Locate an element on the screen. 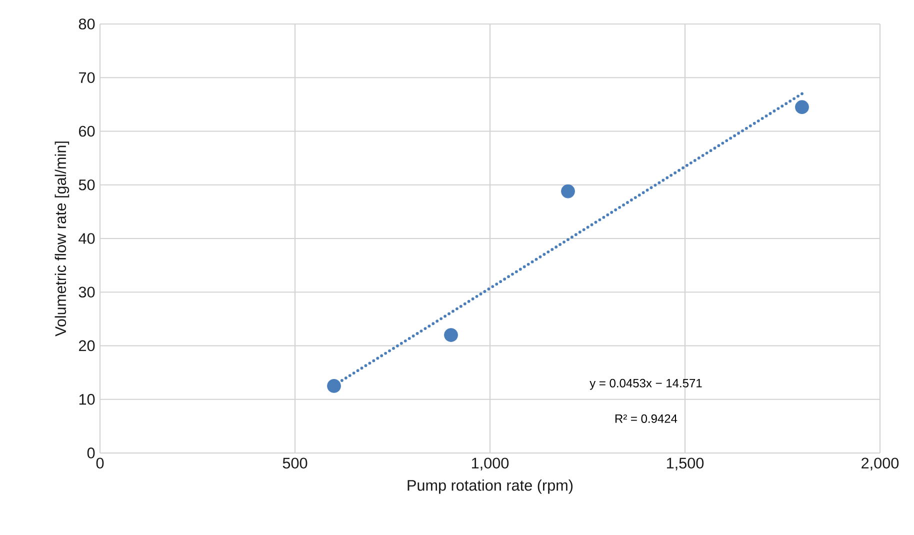 This screenshot has height=535, width=914. x-axis-title: Pump rotation rate (rpm) is located at coordinates (490, 487).